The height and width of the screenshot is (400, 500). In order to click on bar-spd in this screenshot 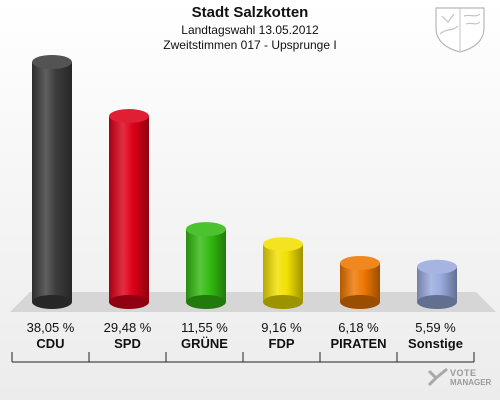, I will do `click(129, 209)`.